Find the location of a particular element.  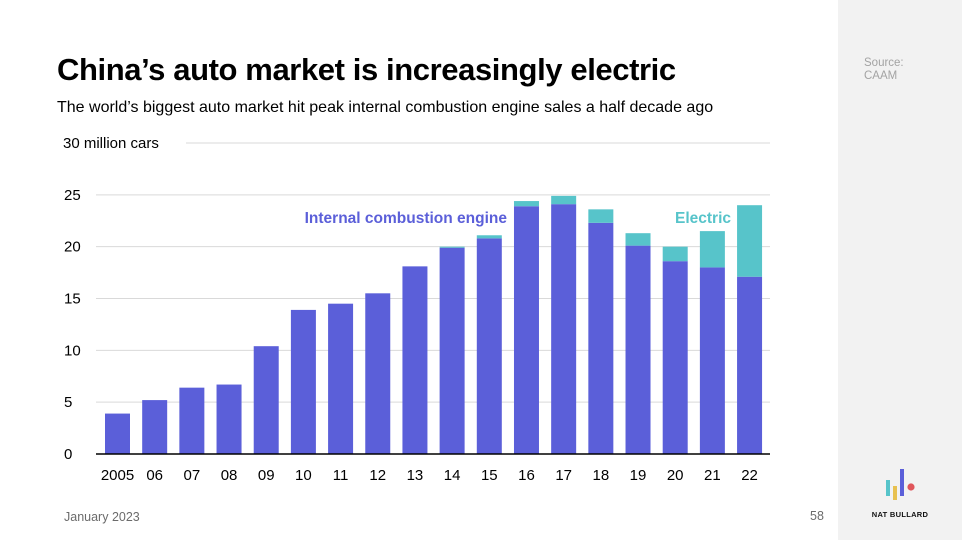

brand-name: NAT BULLARD is located at coordinates (900, 514).